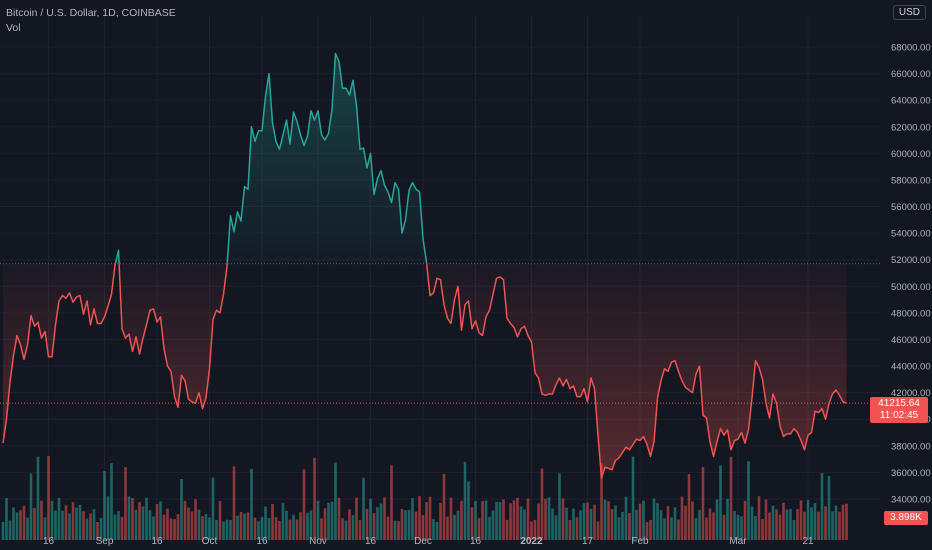  Describe the element at coordinates (911, 446) in the screenshot. I see `y-tick-label: 38000.00` at that location.